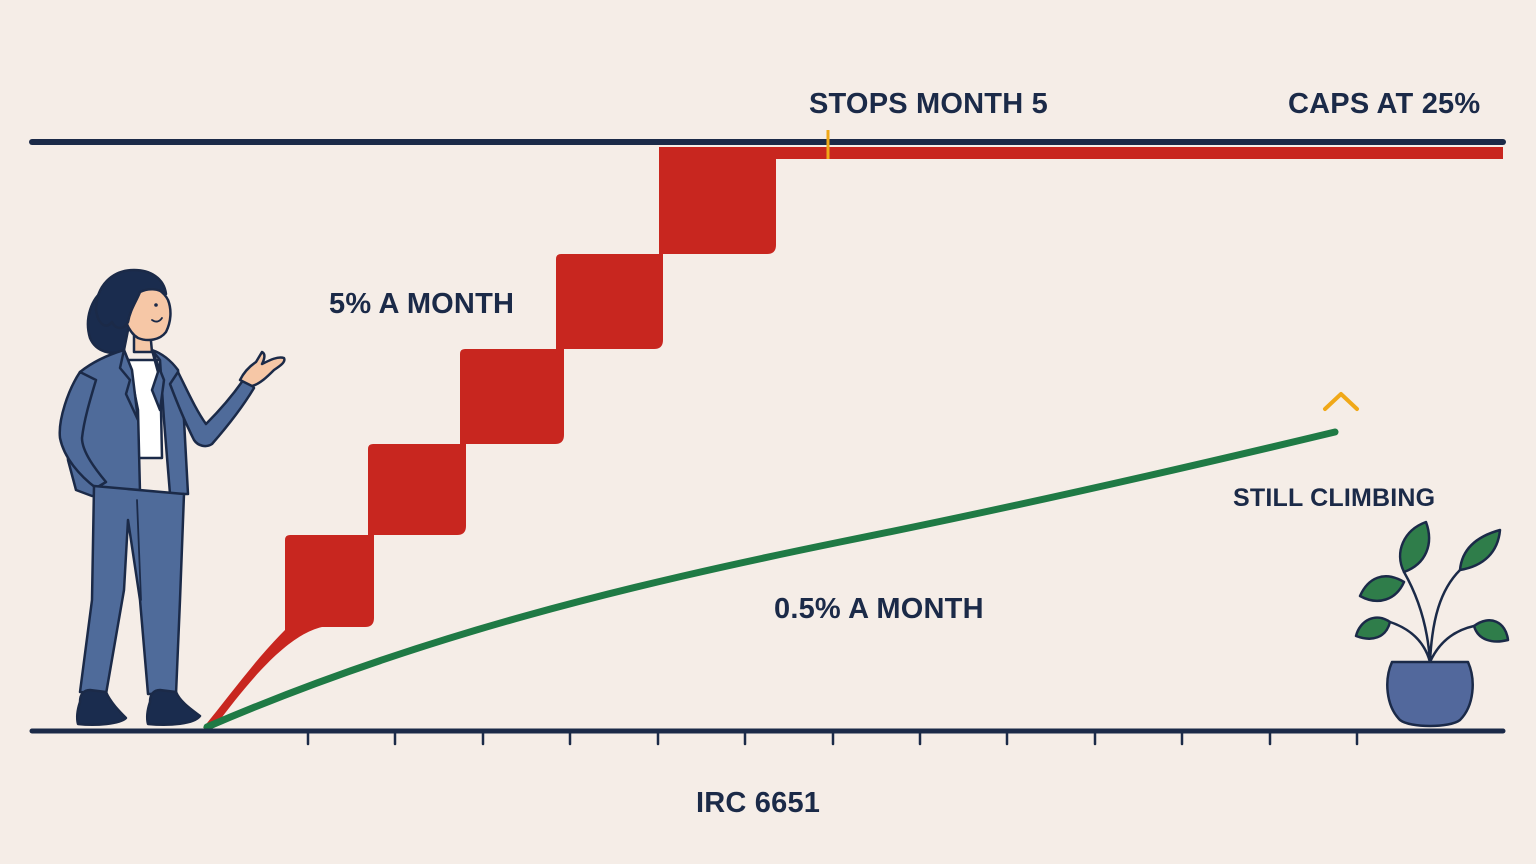 Image resolution: width=1536 pixels, height=864 pixels. Describe the element at coordinates (132, 590) in the screenshot. I see `trousers` at that location.